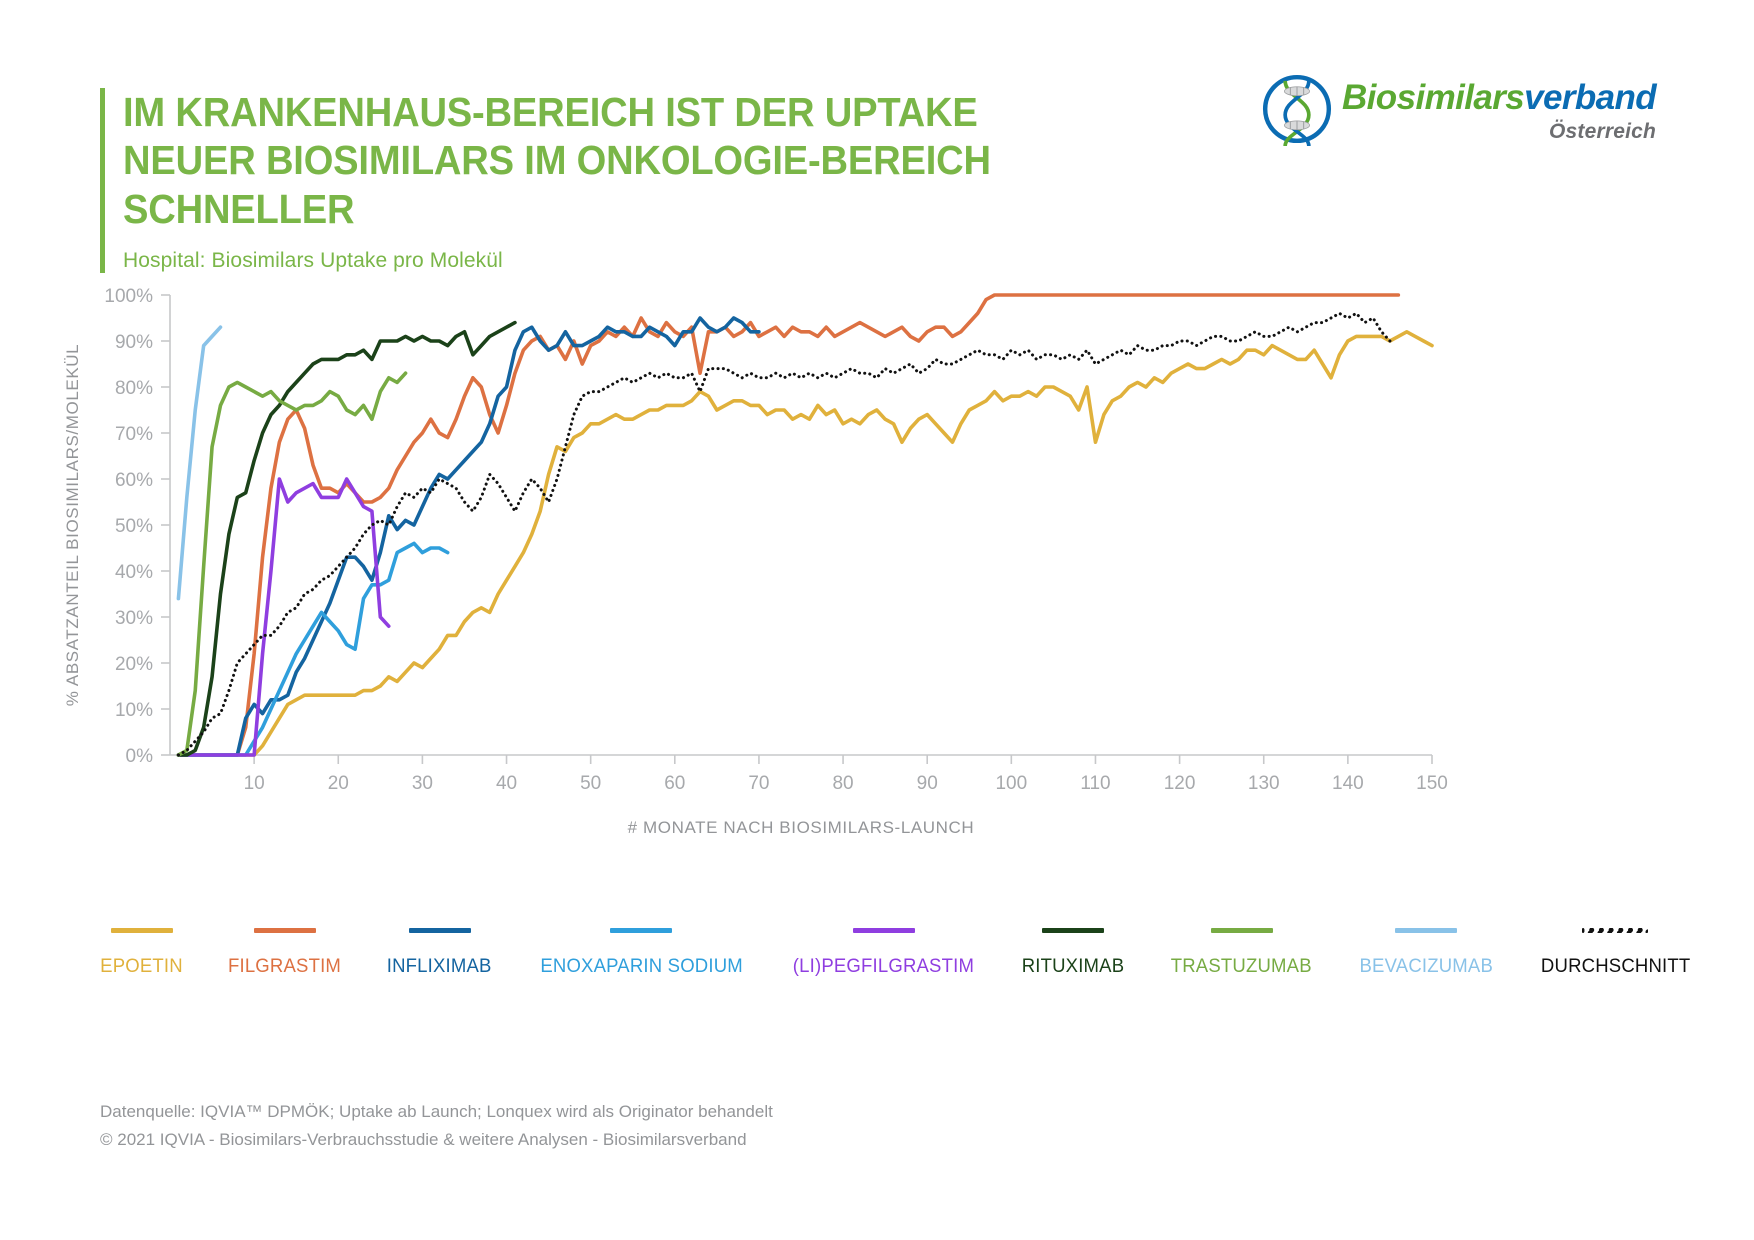 The width and height of the screenshot is (1754, 1240). Describe the element at coordinates (801, 827) in the screenshot. I see `x-axis-title: # MONATE NACH BIOSIMILARS-LAUNCH` at that location.